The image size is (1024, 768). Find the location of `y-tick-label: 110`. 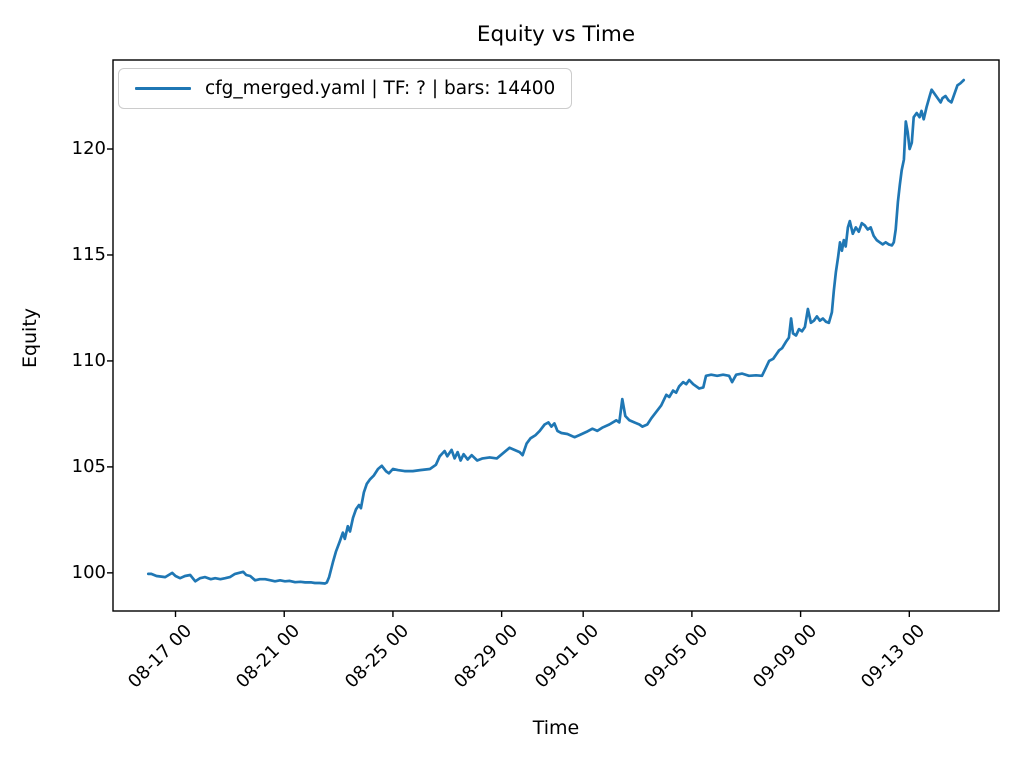

y-tick-label: 110 is located at coordinates (88, 360).